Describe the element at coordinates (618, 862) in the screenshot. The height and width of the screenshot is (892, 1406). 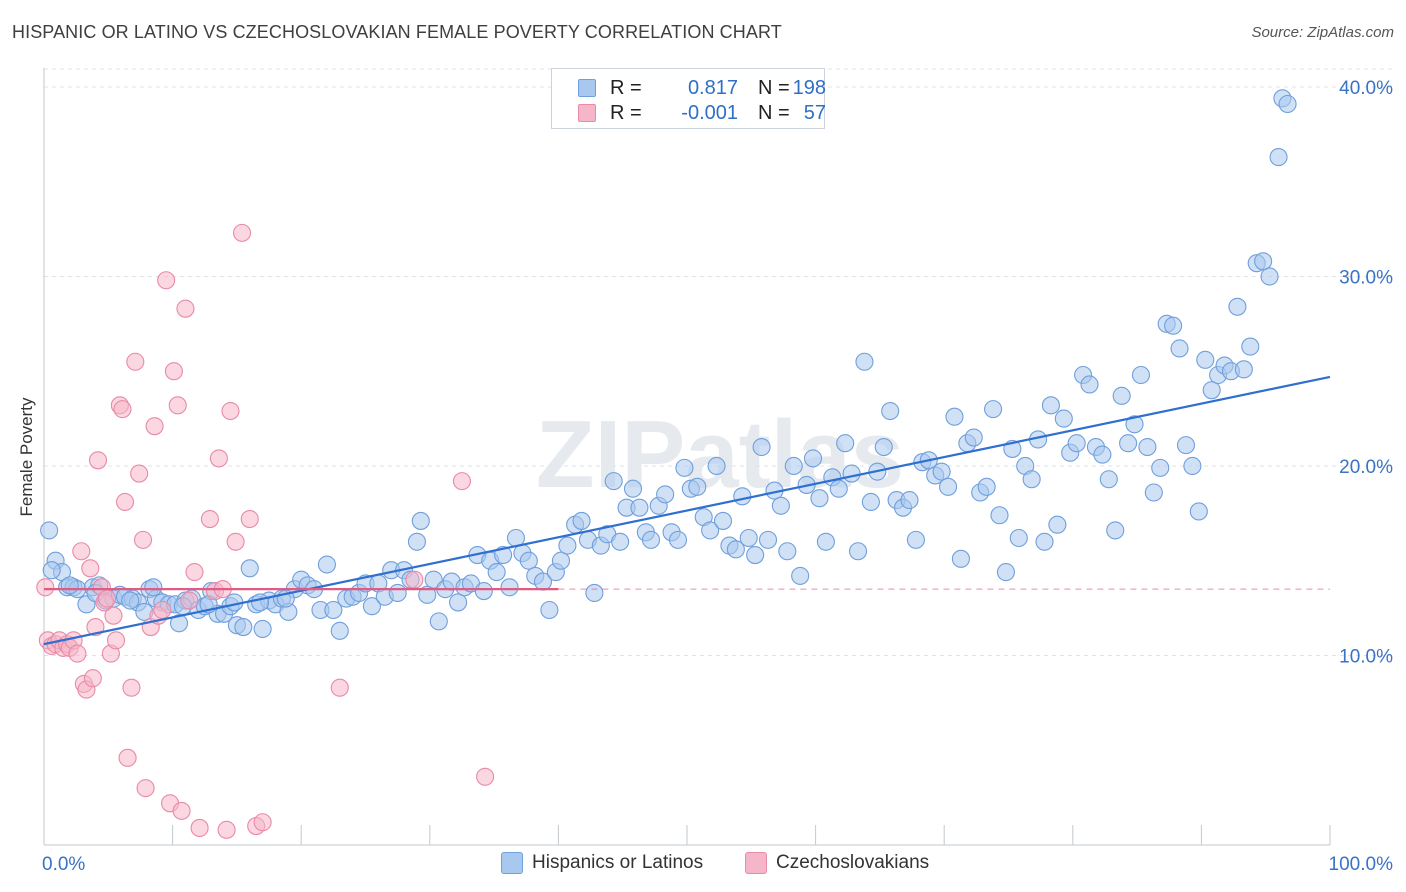
I see `legend-label: Hispanics or Latinos` at that location.